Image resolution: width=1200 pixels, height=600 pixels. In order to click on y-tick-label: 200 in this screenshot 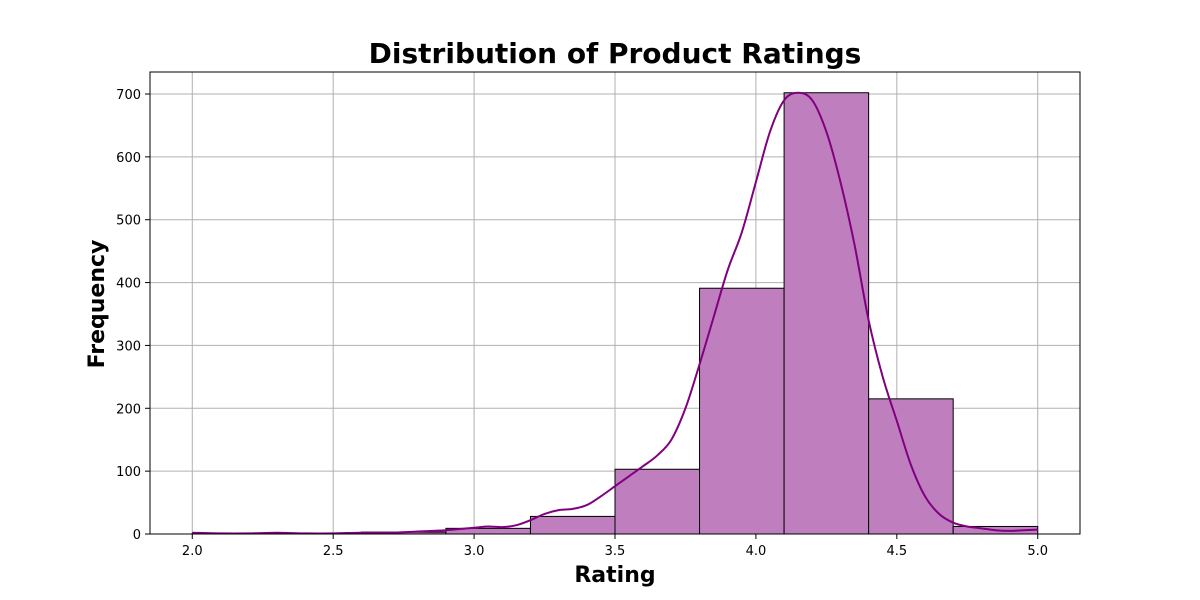, I will do `click(128, 409)`.